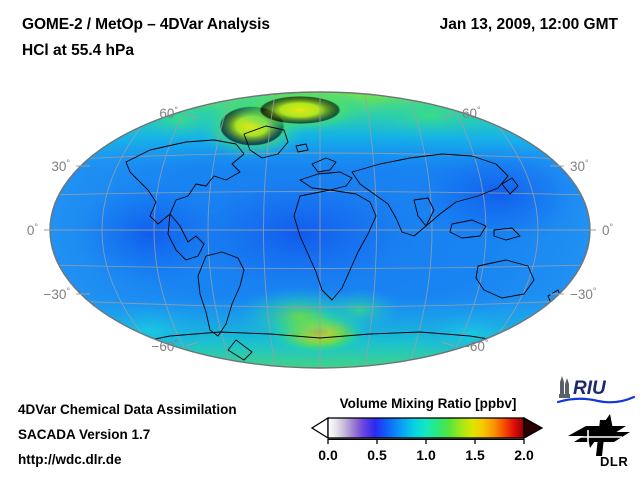 Image resolution: width=640 pixels, height=480 pixels. Describe the element at coordinates (300, 113) in the screenshot. I see `arctic-hotspot-extension` at that location.